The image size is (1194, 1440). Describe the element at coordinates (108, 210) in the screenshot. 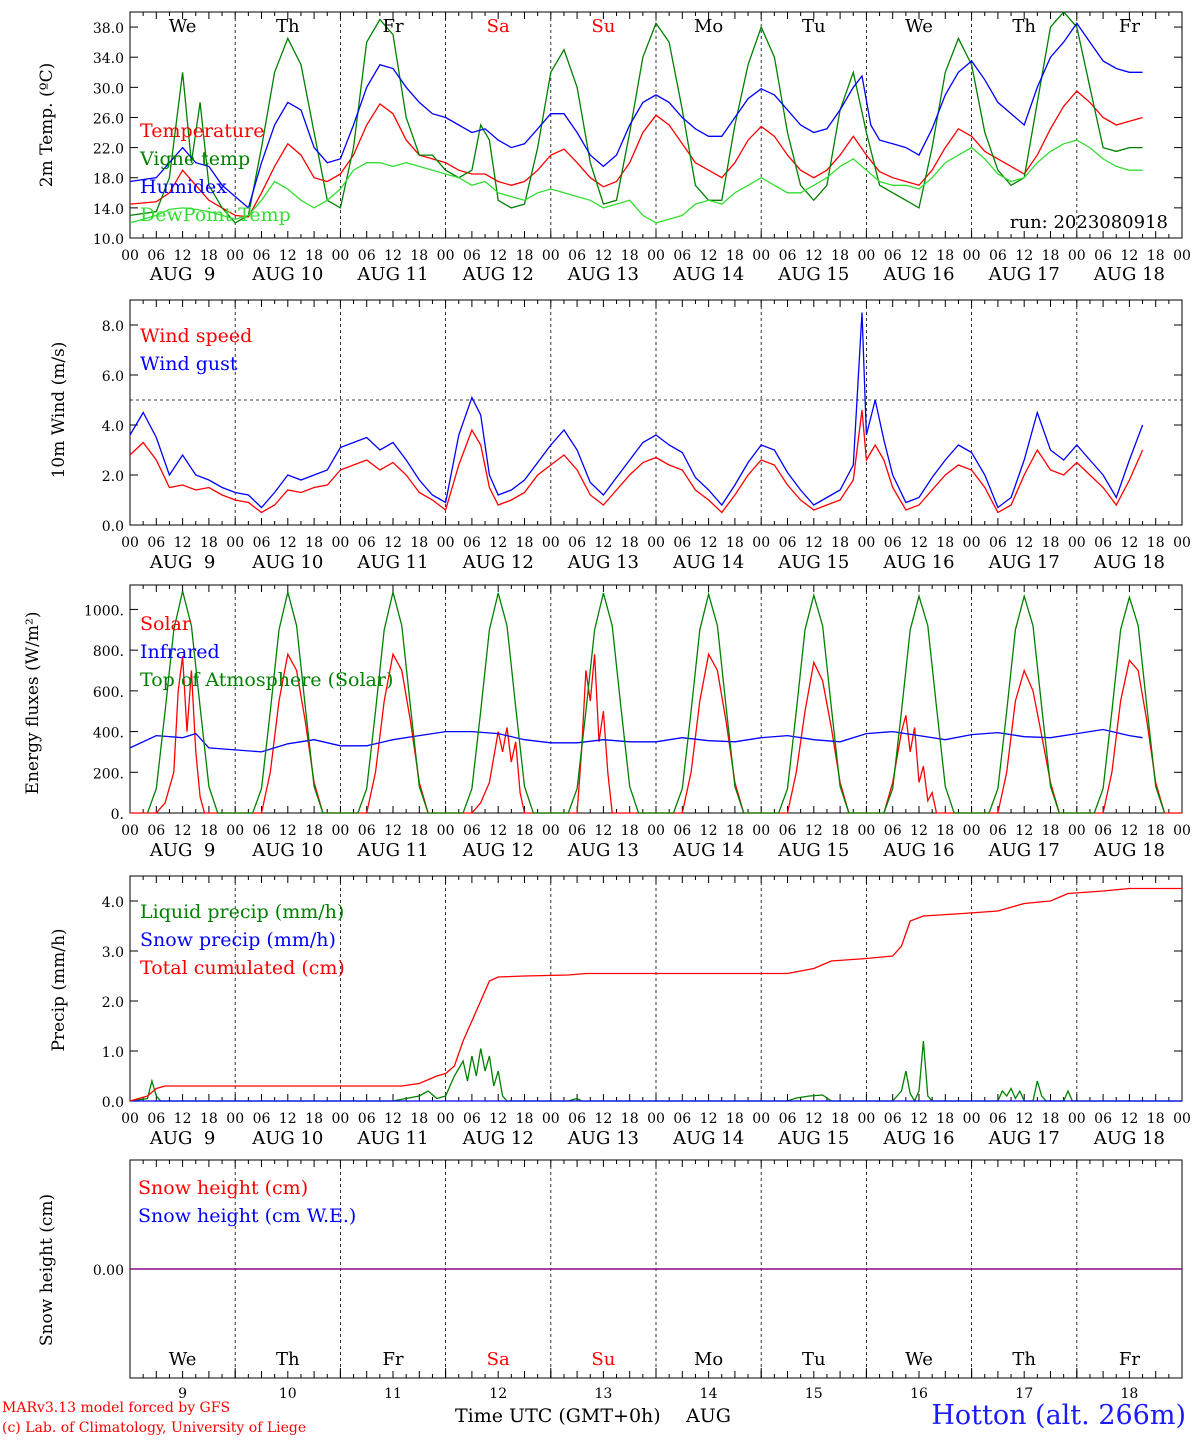

I see `temperature-y-tick-label: 14.0` at that location.